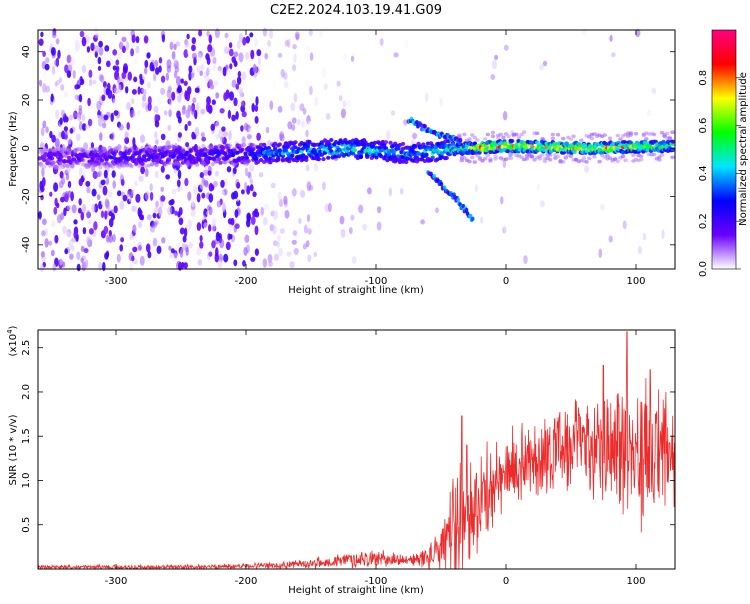 Image resolution: width=750 pixels, height=604 pixels. What do you see at coordinates (26, 392) in the screenshot?
I see `y-tick-label: 2.0` at bounding box center [26, 392].